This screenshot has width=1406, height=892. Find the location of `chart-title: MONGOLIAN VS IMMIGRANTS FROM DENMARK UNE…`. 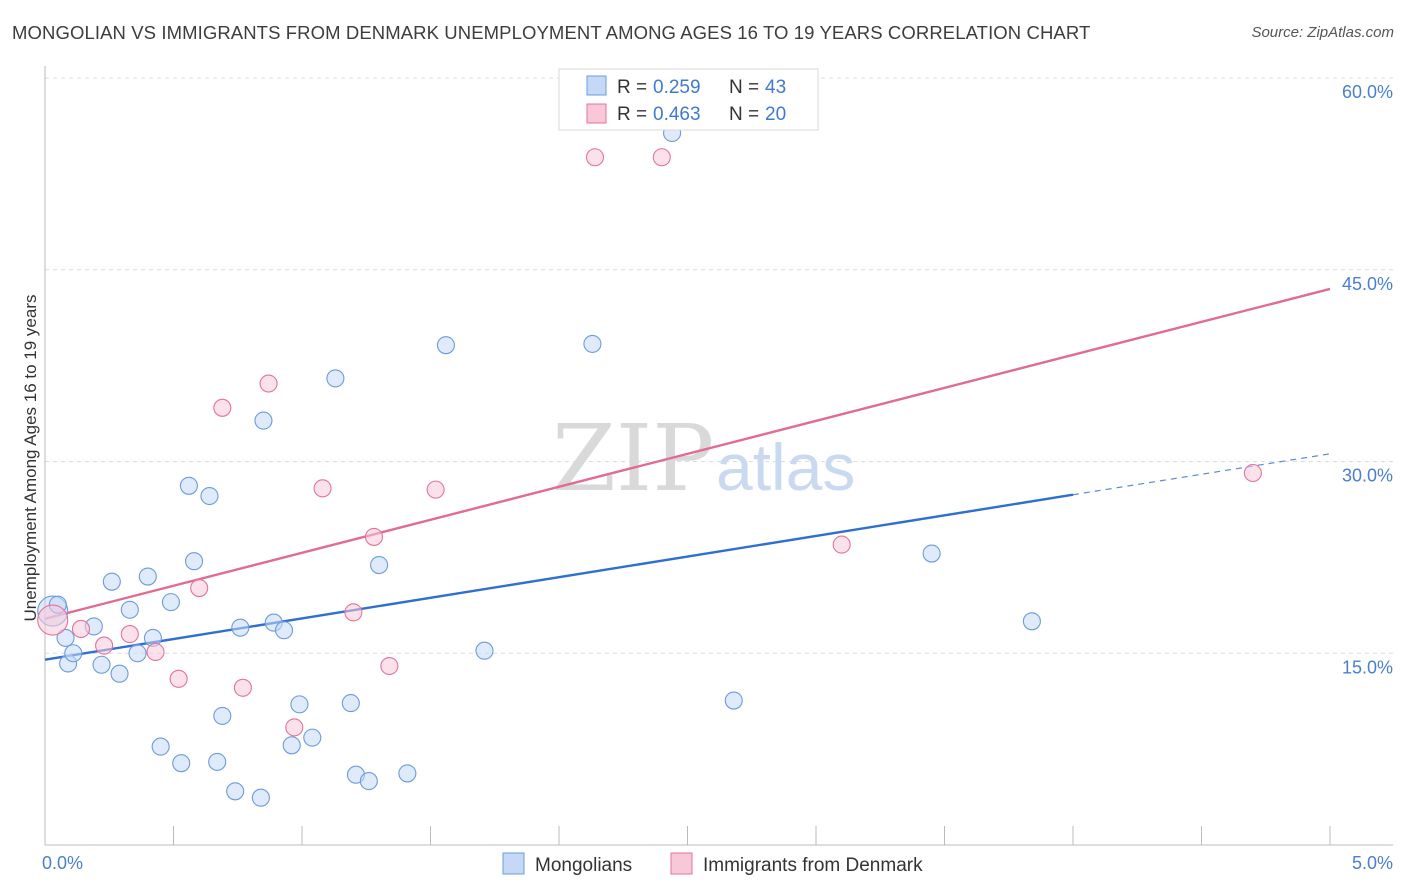

chart-title: MONGOLIAN VS IMMIGRANTS FROM DENMARK UNE… is located at coordinates (551, 32).